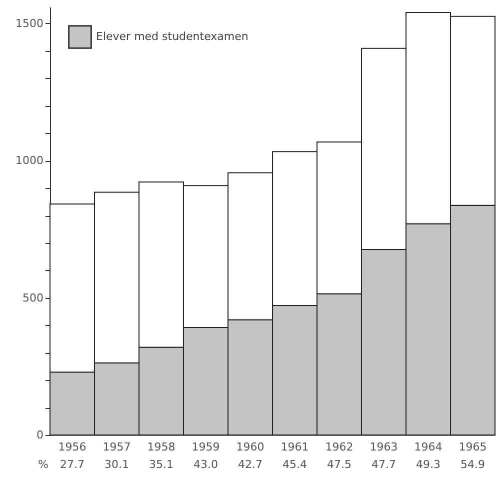 The height and width of the screenshot is (477, 503). Describe the element at coordinates (30, 23) in the screenshot. I see `y-tick-label: 1500` at that location.